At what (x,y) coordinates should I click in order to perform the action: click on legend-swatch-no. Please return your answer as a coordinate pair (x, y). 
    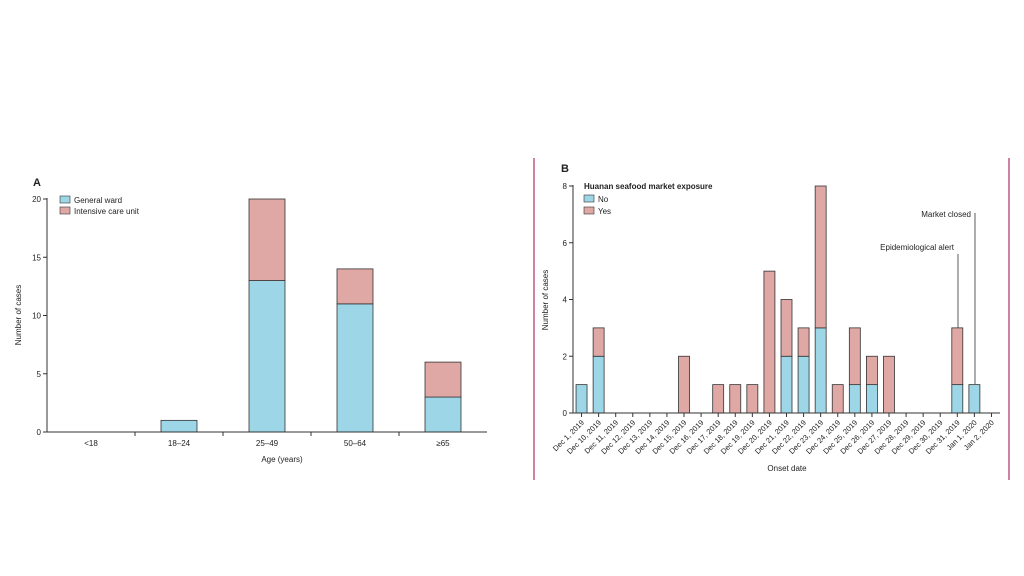
    Looking at the image, I should click on (589, 198).